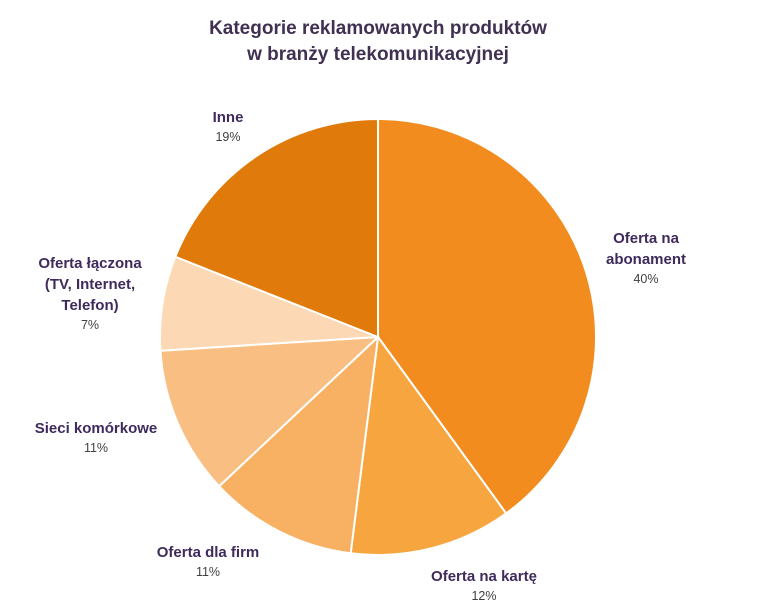 The height and width of the screenshot is (606, 757). Describe the element at coordinates (208, 552) in the screenshot. I see `slice-category-label: Oferta dla firm` at that location.